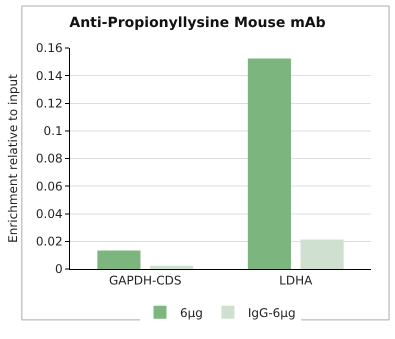 The image size is (395, 339). Describe the element at coordinates (191, 313) in the screenshot. I see `legend-label: 6μg` at that location.